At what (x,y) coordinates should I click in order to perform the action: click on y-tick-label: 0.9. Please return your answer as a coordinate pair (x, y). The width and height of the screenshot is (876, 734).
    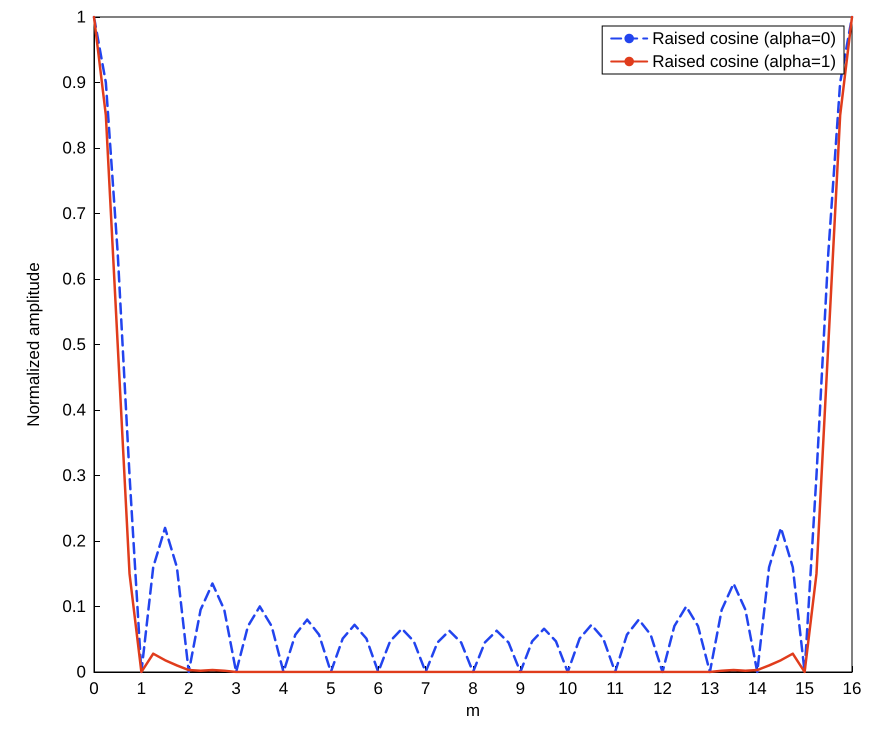
    Looking at the image, I should click on (74, 82).